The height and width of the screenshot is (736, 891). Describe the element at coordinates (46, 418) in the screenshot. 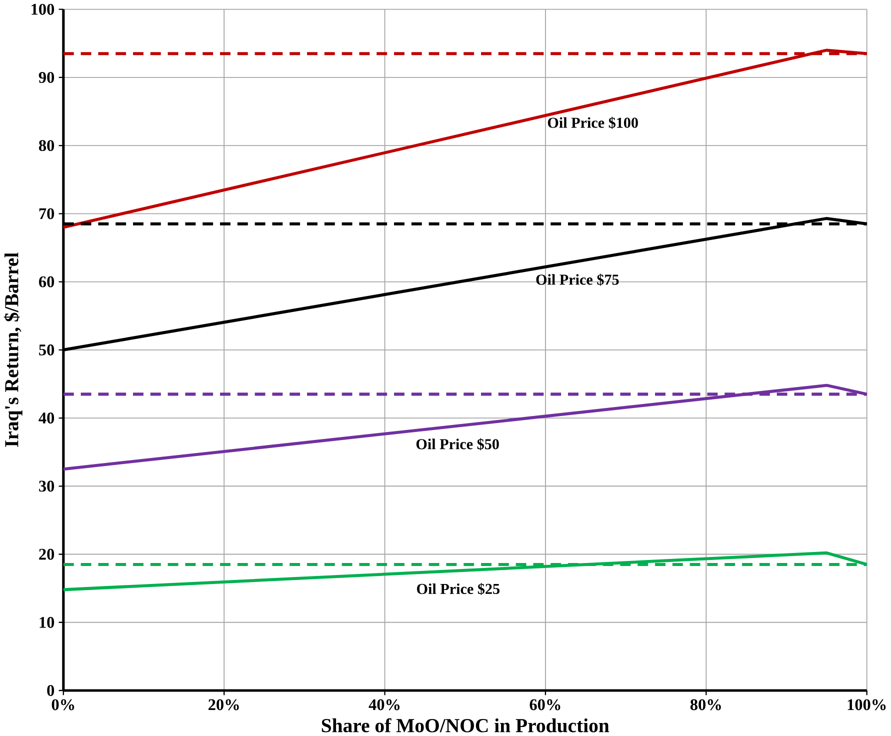

I see `y-tick-label: 40` at that location.